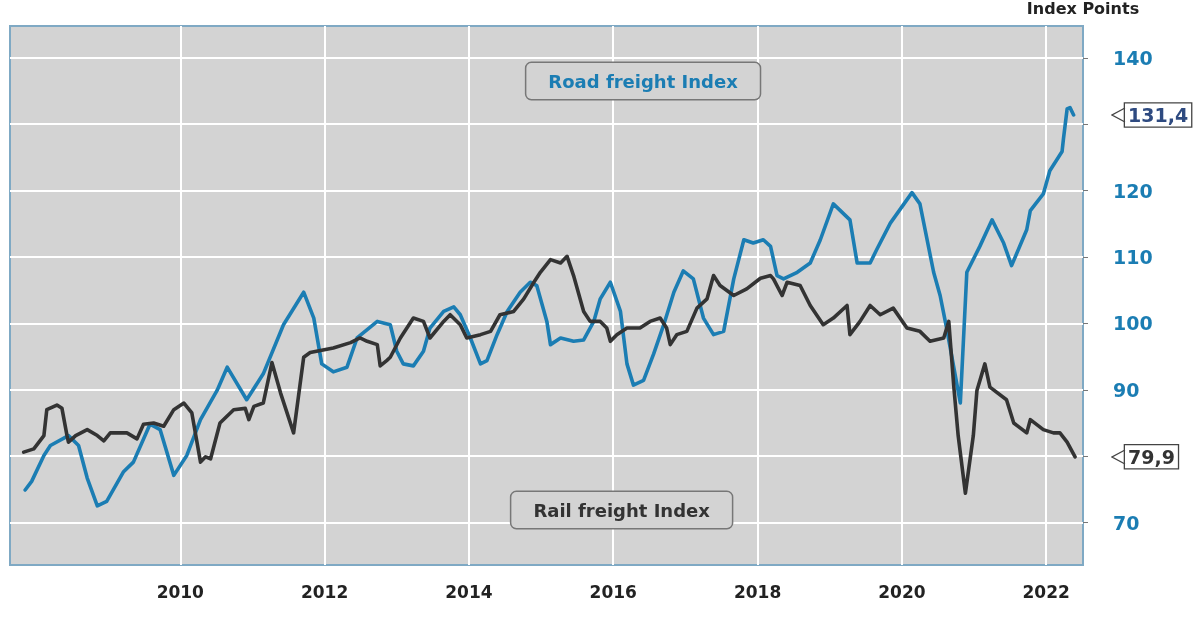 The width and height of the screenshot is (1196, 623). I want to click on x-tick-label: 2022, so click(1046, 591).